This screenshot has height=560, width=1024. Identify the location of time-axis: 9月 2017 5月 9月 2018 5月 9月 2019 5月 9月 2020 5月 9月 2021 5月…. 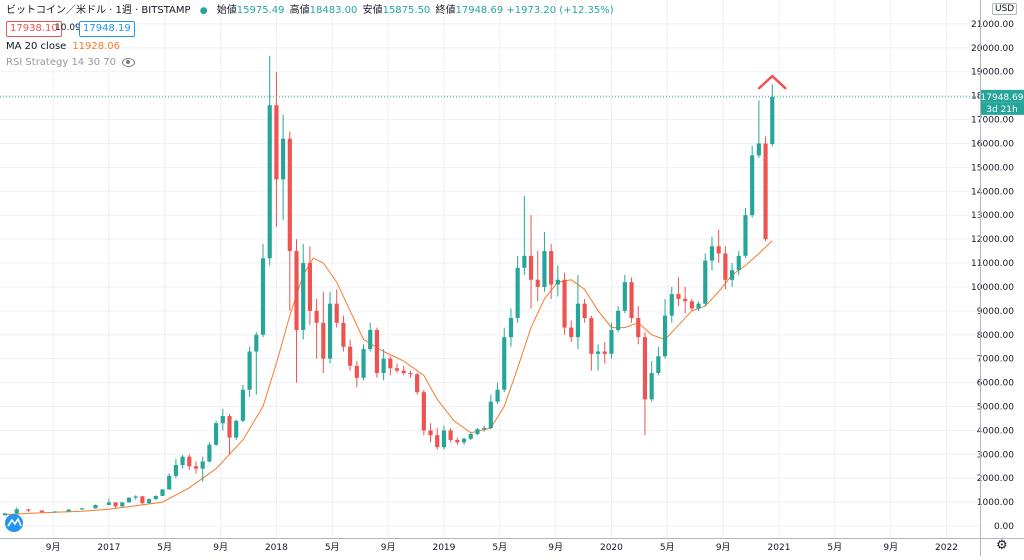
(512, 533).